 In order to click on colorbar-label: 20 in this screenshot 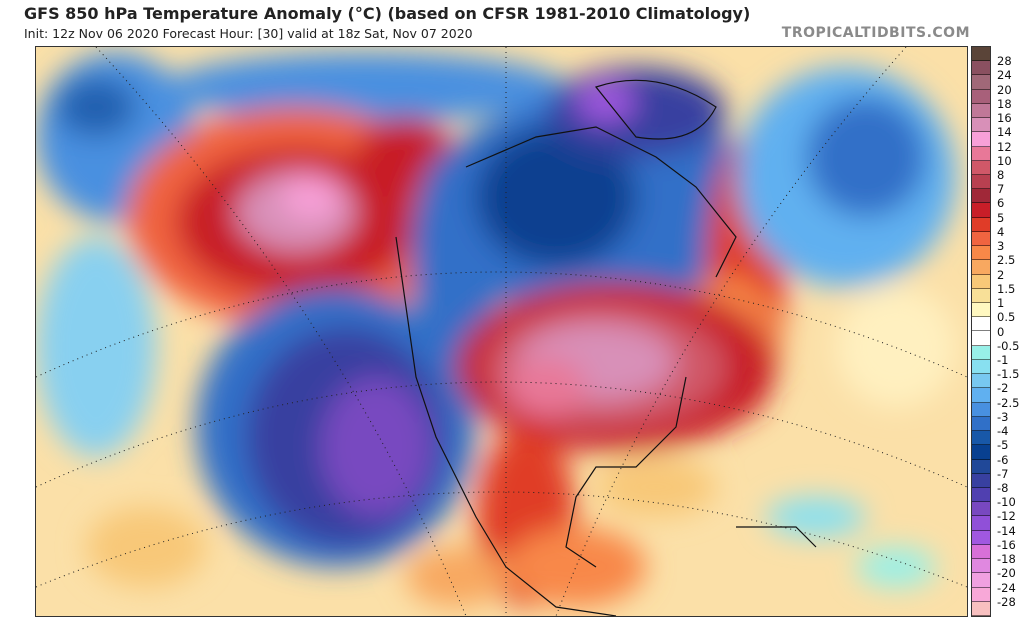, I will do `click(1004, 89)`.